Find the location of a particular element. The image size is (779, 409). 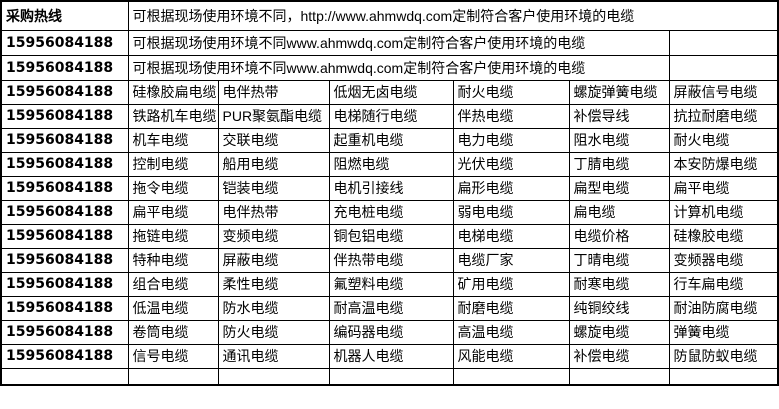

cable-keyword-cell: 信号电缆 is located at coordinates (173, 356).